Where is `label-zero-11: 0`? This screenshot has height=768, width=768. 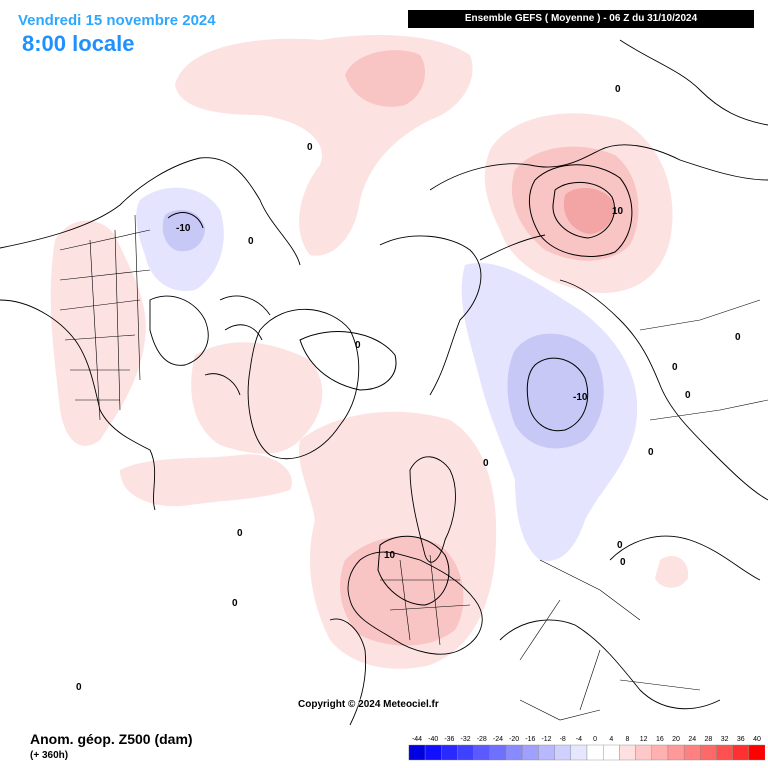 label-zero-11: 0 is located at coordinates (688, 395).